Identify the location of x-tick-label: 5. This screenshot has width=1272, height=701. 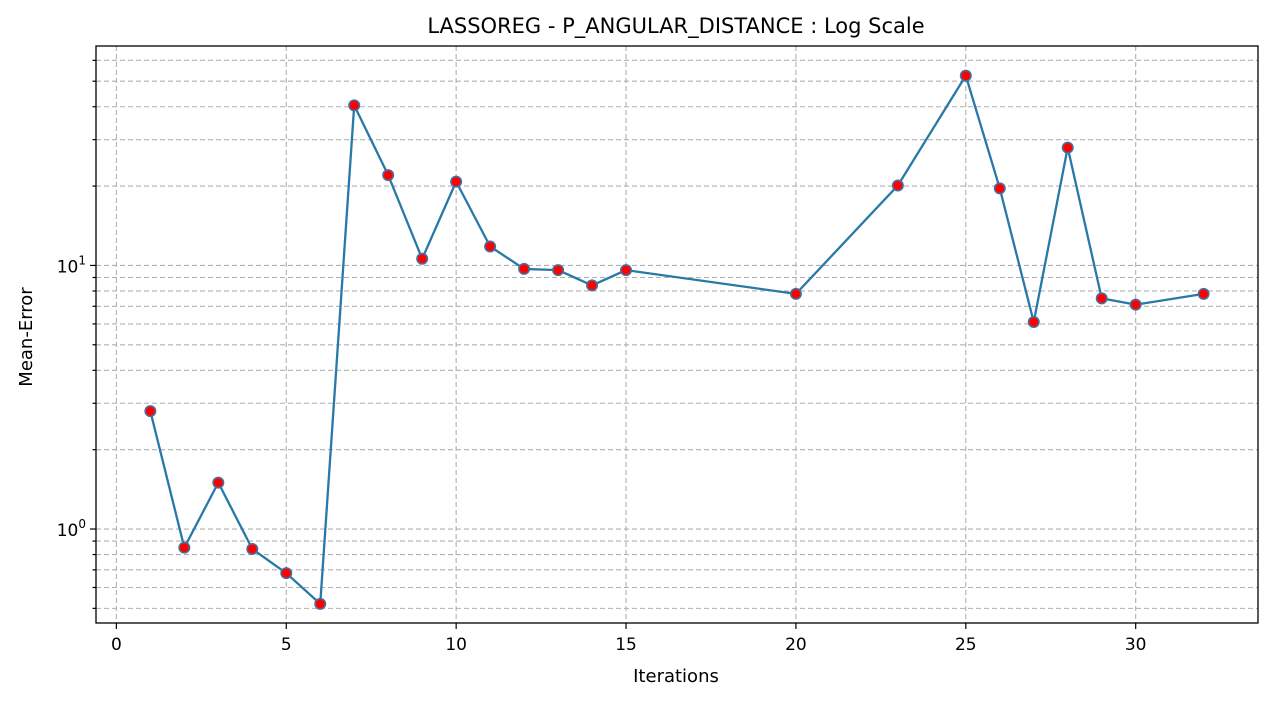
(286, 645).